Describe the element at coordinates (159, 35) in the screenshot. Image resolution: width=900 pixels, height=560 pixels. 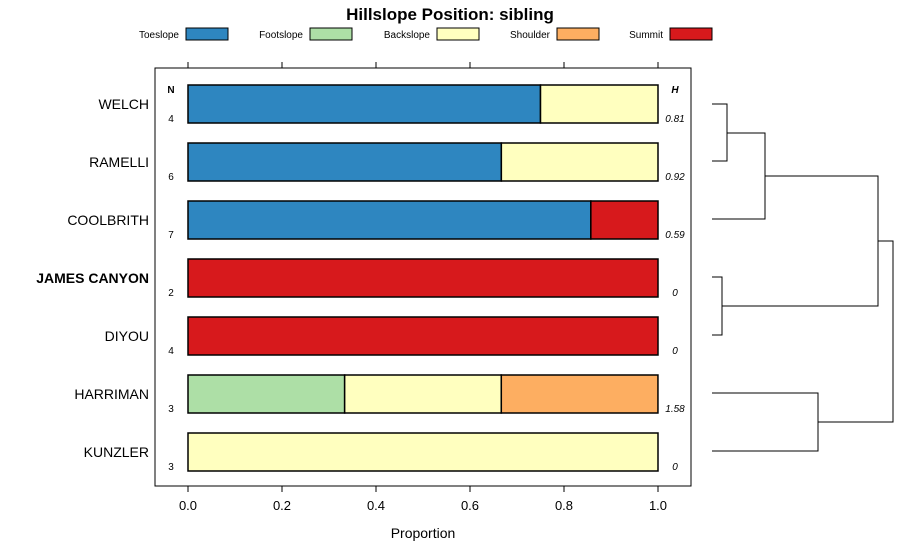
I see `legend-label-toeslope: Toeslope` at that location.